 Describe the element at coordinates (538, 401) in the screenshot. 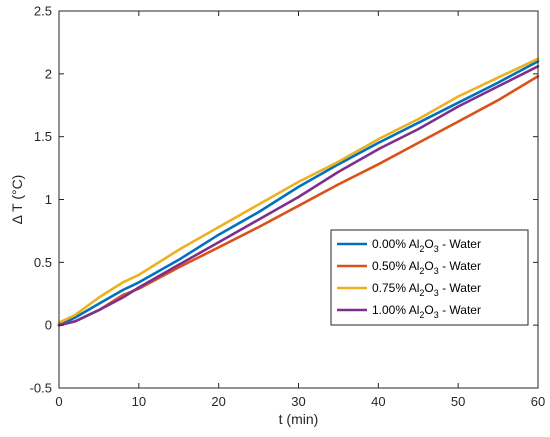

I see `x-tick-label: 60` at that location.